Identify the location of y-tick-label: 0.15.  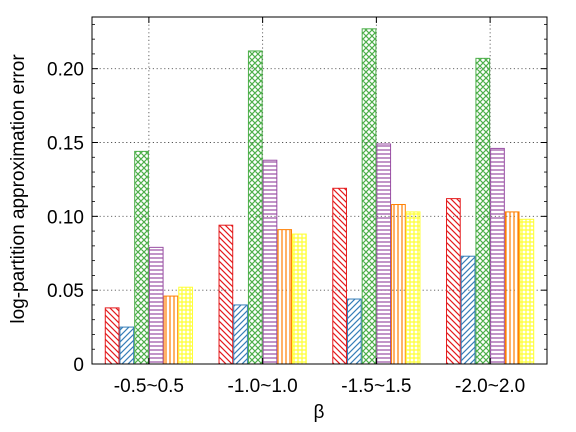
(65, 144).